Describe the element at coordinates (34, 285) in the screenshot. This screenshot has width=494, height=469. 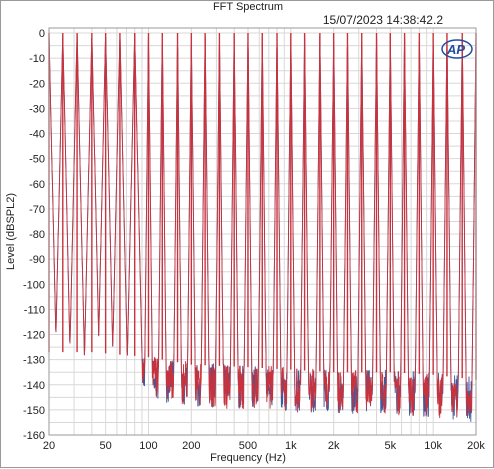
I see `y-tick-label: -100` at that location.